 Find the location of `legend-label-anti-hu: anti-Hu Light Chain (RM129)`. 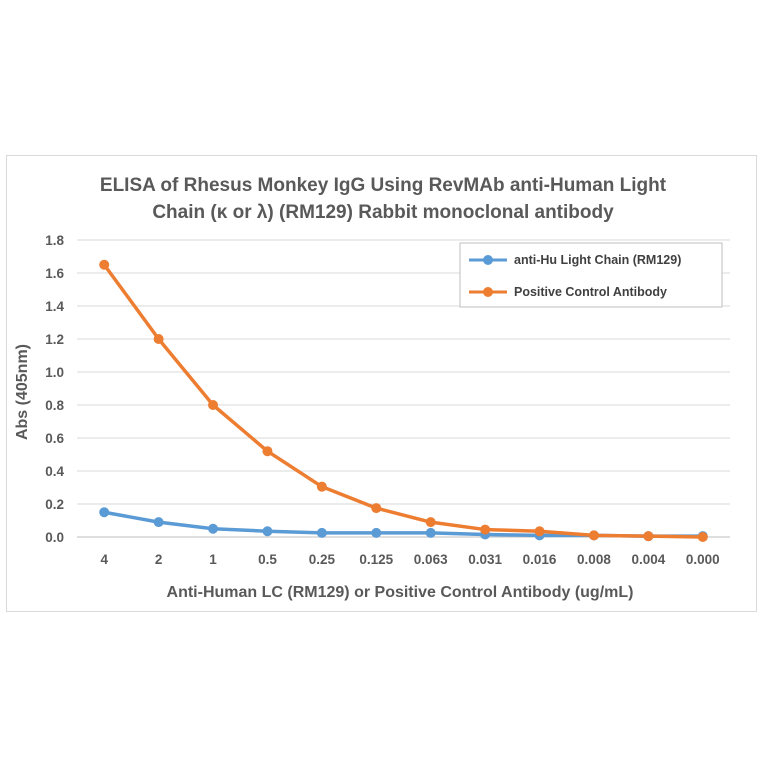

legend-label-anti-hu: anti-Hu Light Chain (RM129) is located at coordinates (597, 260).